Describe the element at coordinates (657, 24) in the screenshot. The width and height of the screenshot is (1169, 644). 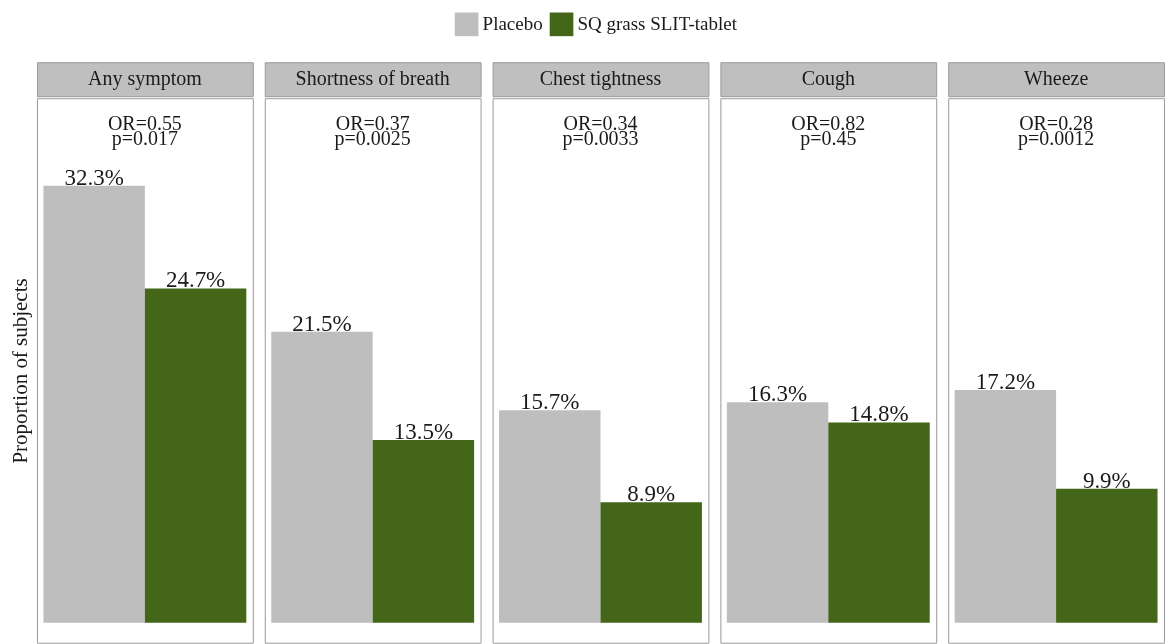
I see `legend-label: SQ grass SLIT-tablet` at that location.